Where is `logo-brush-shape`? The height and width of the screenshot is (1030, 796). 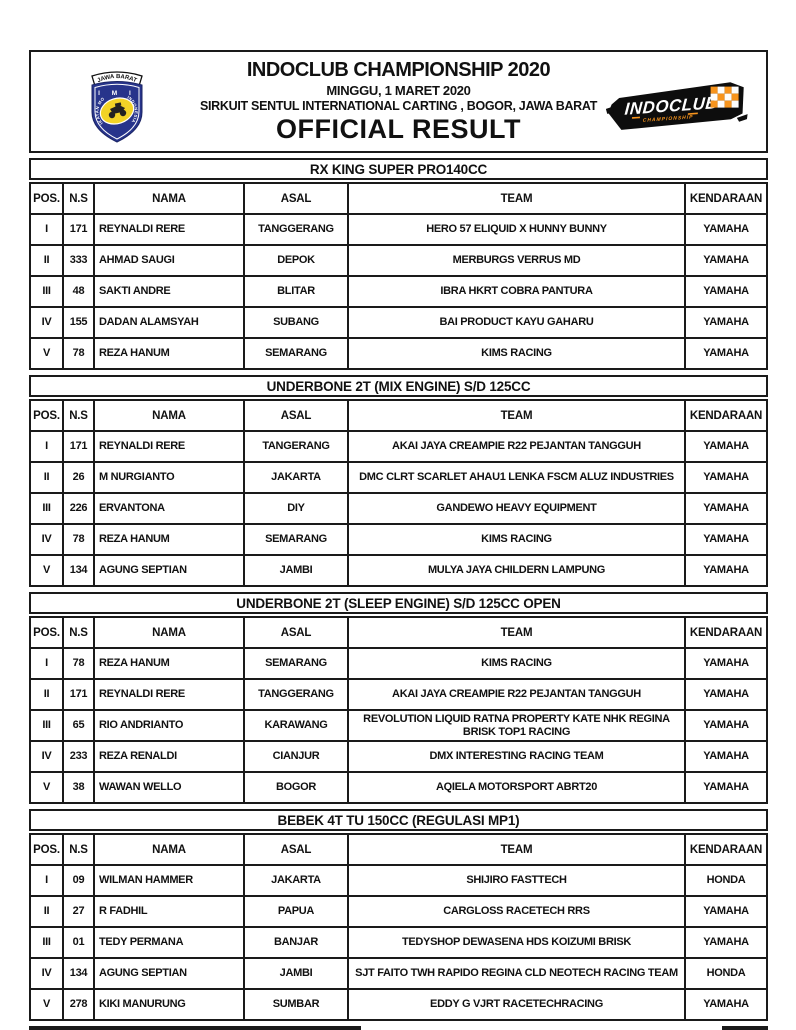 logo-brush-shape is located at coordinates (676, 106).